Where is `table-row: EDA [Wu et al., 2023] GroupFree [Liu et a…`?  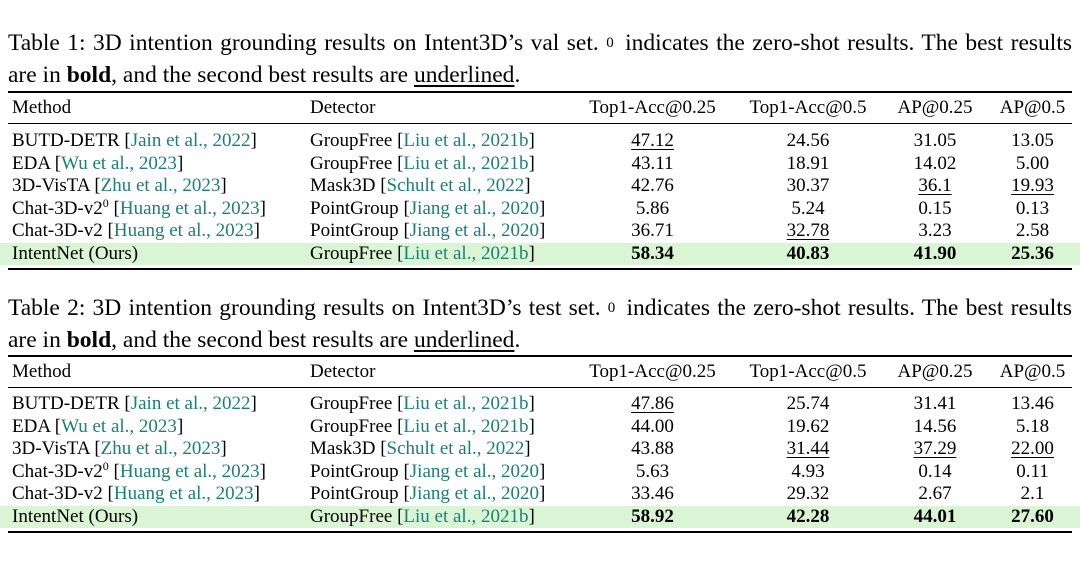
table-row: EDA [Wu et al., 2023] GroupFree [Liu et a… is located at coordinates (540, 164).